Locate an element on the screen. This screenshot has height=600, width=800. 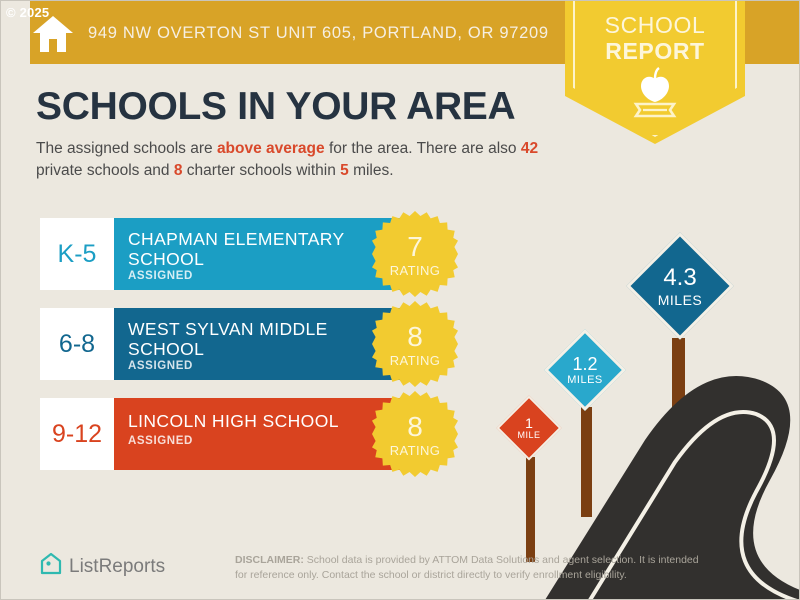
listreports-logo: ListReports is located at coordinates (102, 566).